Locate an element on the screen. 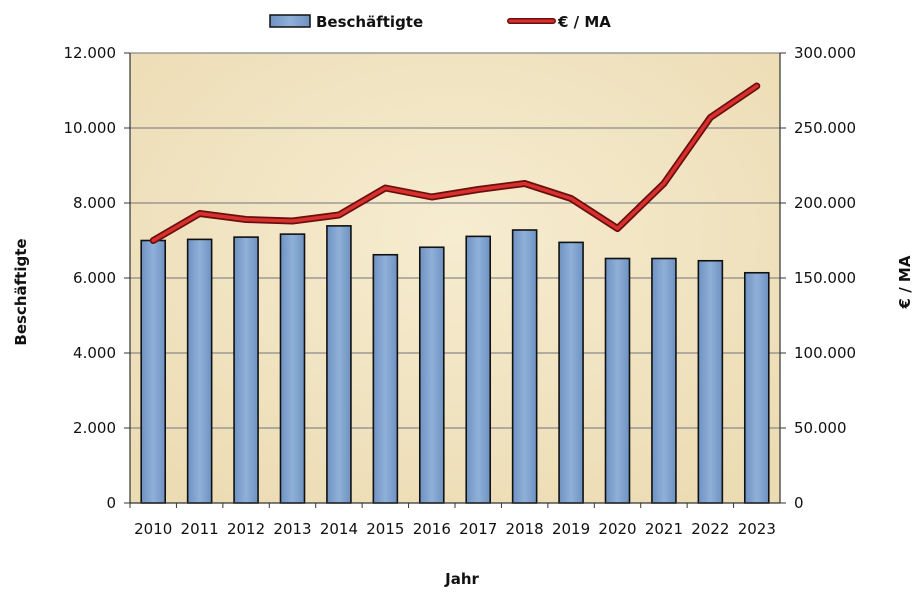 This screenshot has width=922, height=596. line-point-2020 is located at coordinates (617, 228).